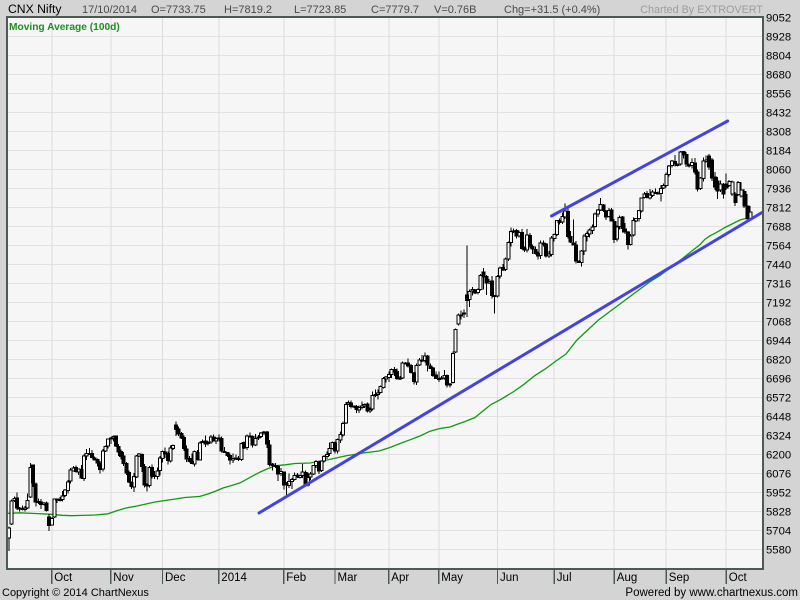  I want to click on svg-text: 6572, so click(778, 399).